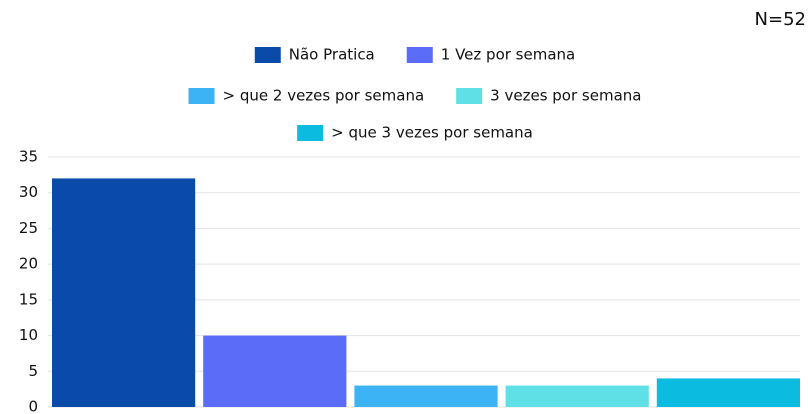  What do you see at coordinates (565, 96) in the screenshot?
I see `legend-label: 3 vezes por semana` at bounding box center [565, 96].